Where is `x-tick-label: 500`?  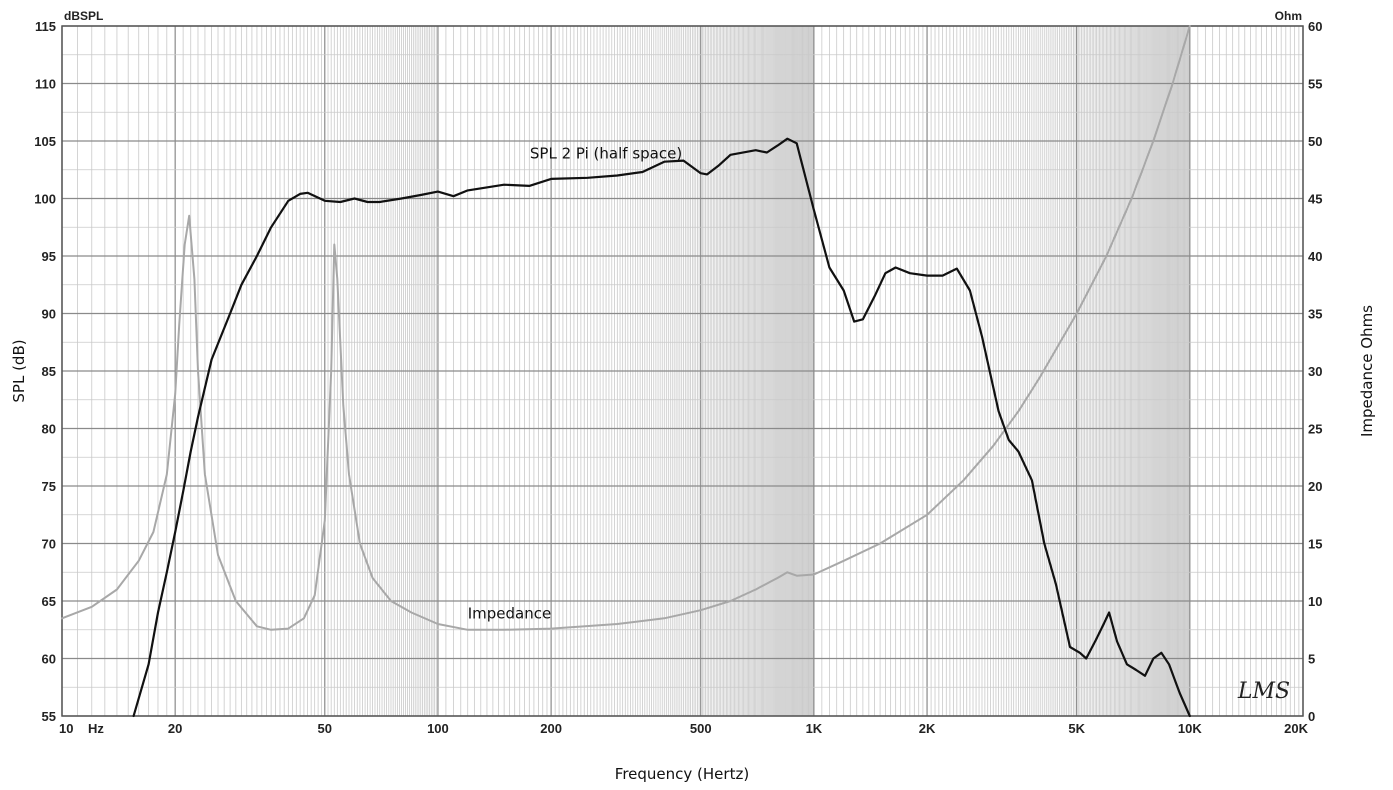
x-tick-label: 500 is located at coordinates (701, 728).